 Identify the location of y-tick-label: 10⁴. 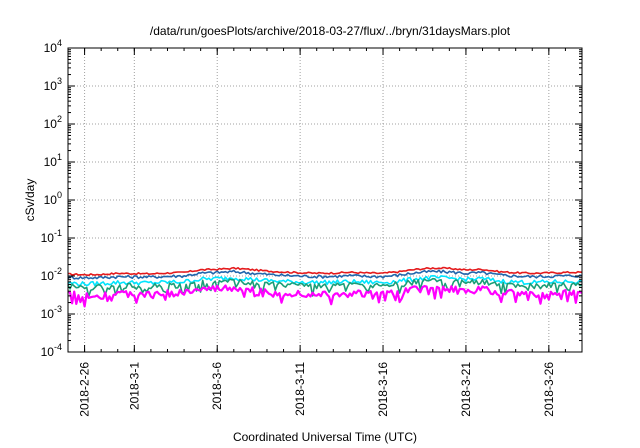
(53, 46).